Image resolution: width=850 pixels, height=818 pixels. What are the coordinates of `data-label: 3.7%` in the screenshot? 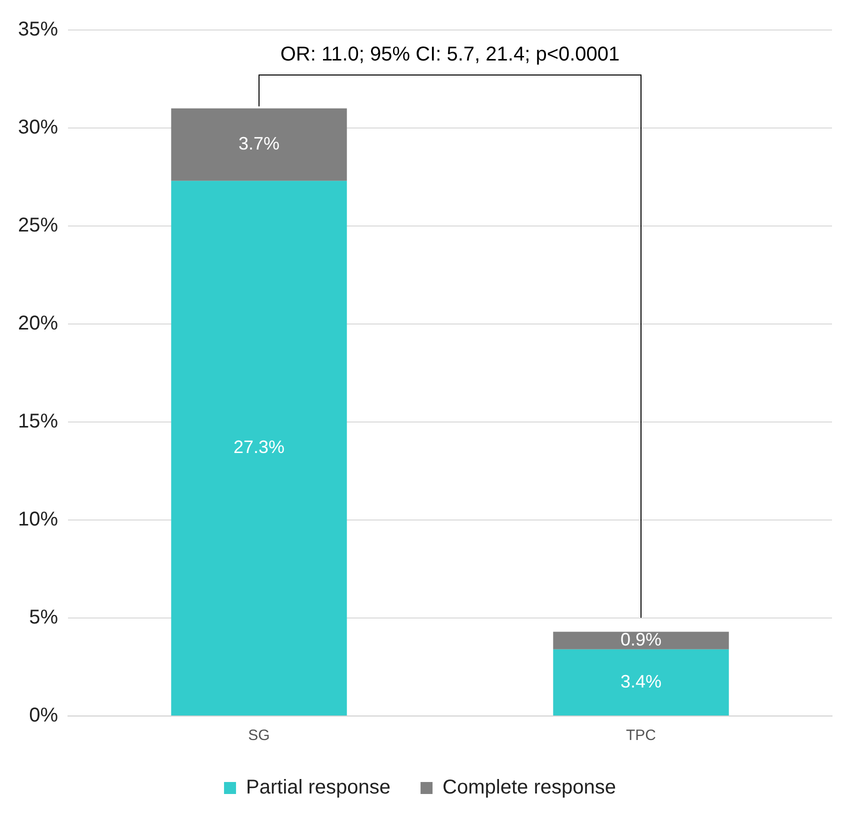 It's located at (259, 144).